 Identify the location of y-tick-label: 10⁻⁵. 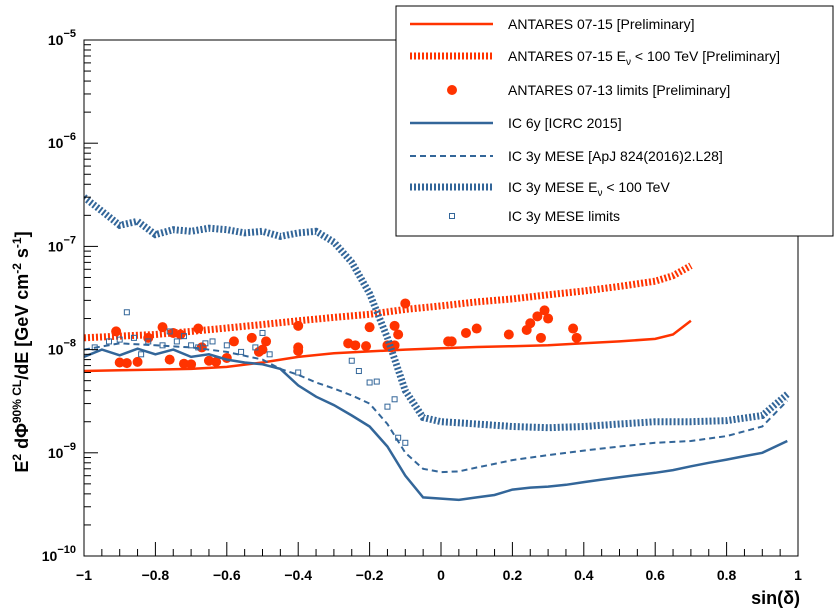
(62, 38).